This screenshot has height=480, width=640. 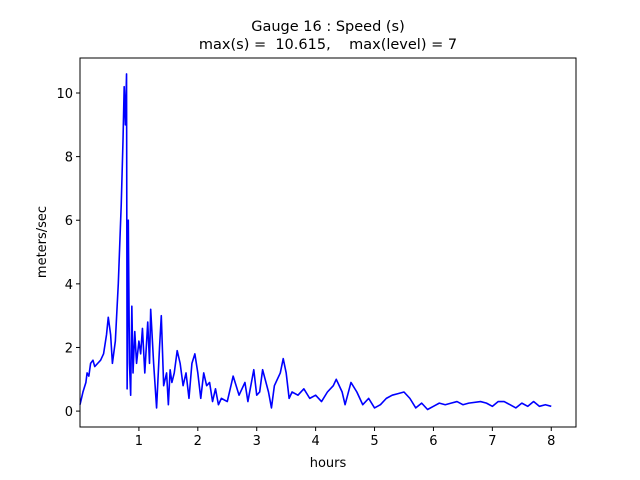 What do you see at coordinates (69, 285) in the screenshot?
I see `y-tick-label: 4` at bounding box center [69, 285].